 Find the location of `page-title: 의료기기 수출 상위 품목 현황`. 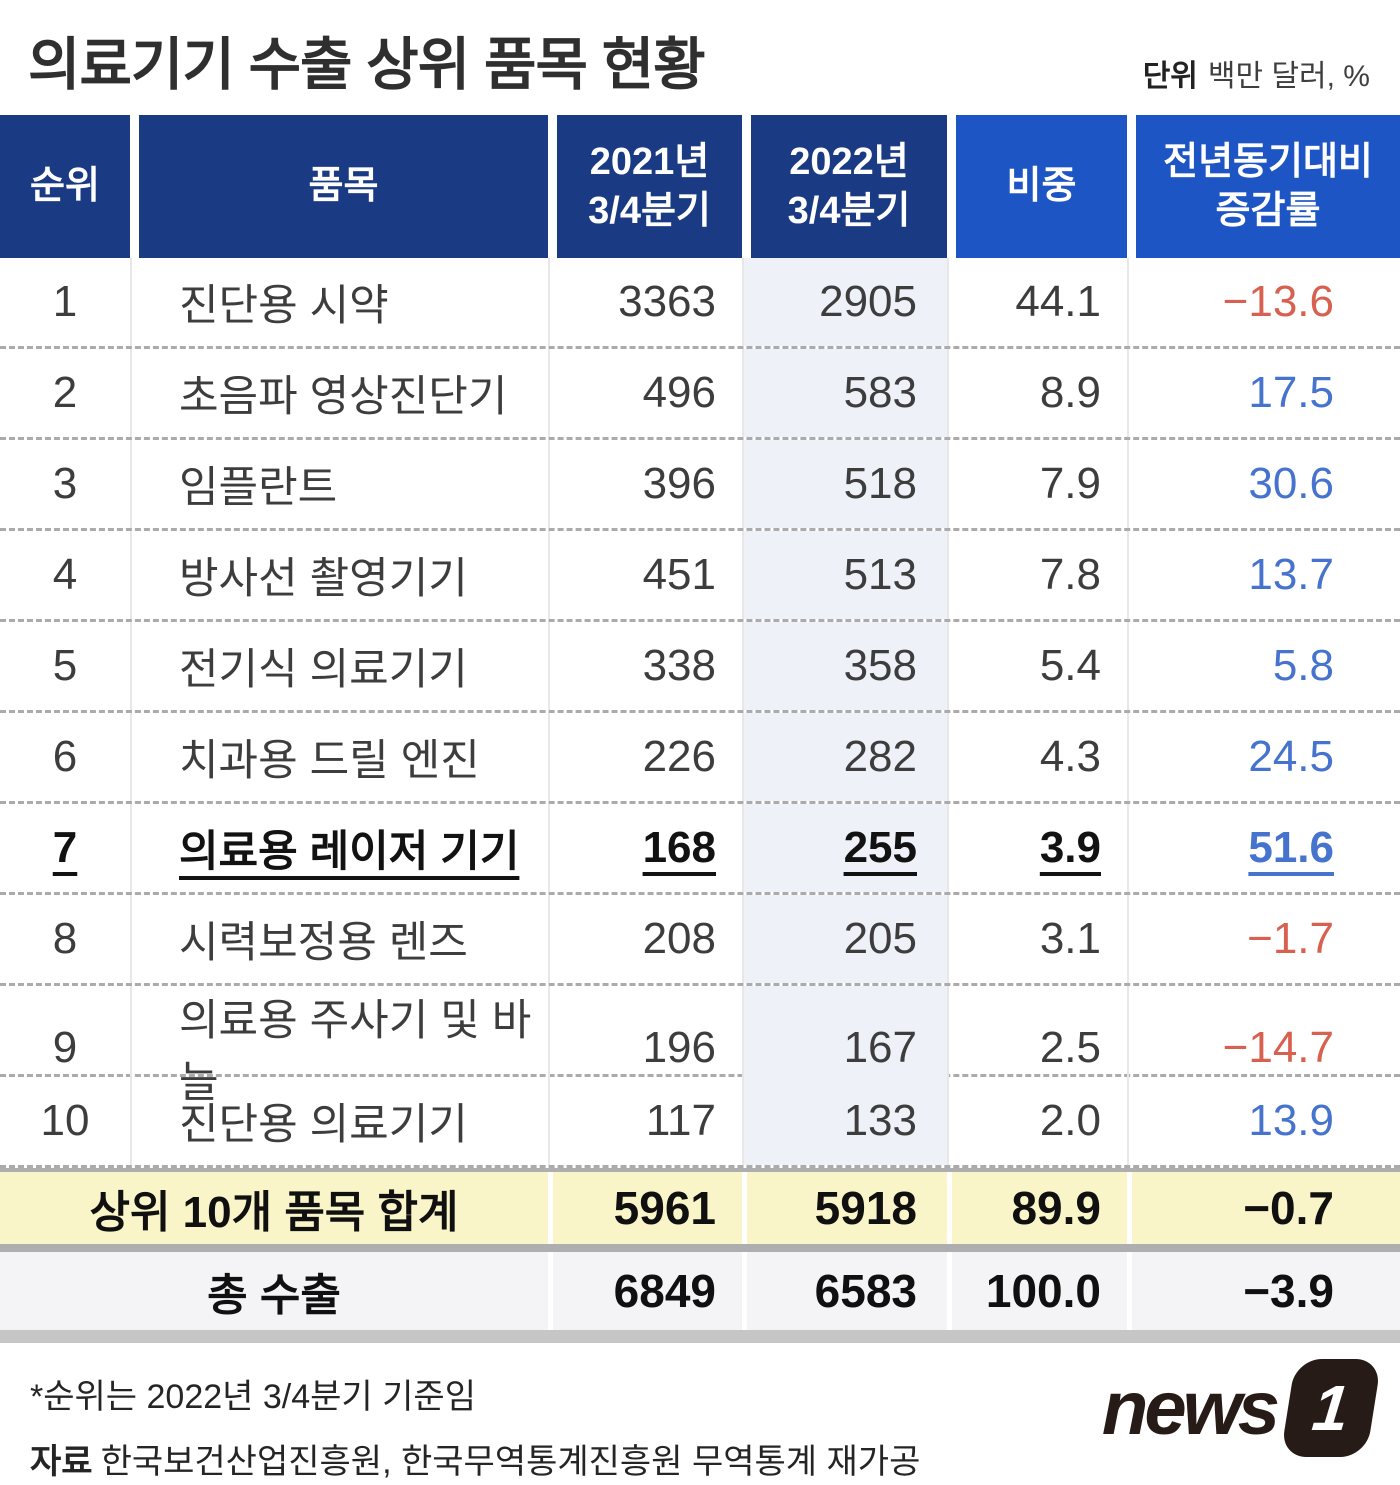

page-title: 의료기기 수출 상위 품목 현황 is located at coordinates (367, 65).